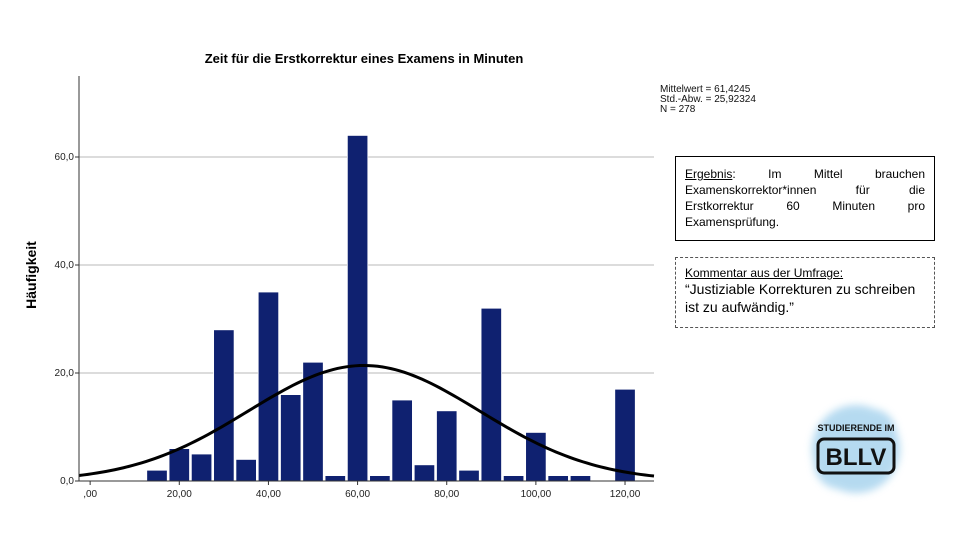 This screenshot has height=540, width=960. Describe the element at coordinates (446, 494) in the screenshot. I see `x-tick-label: 80,00` at that location.